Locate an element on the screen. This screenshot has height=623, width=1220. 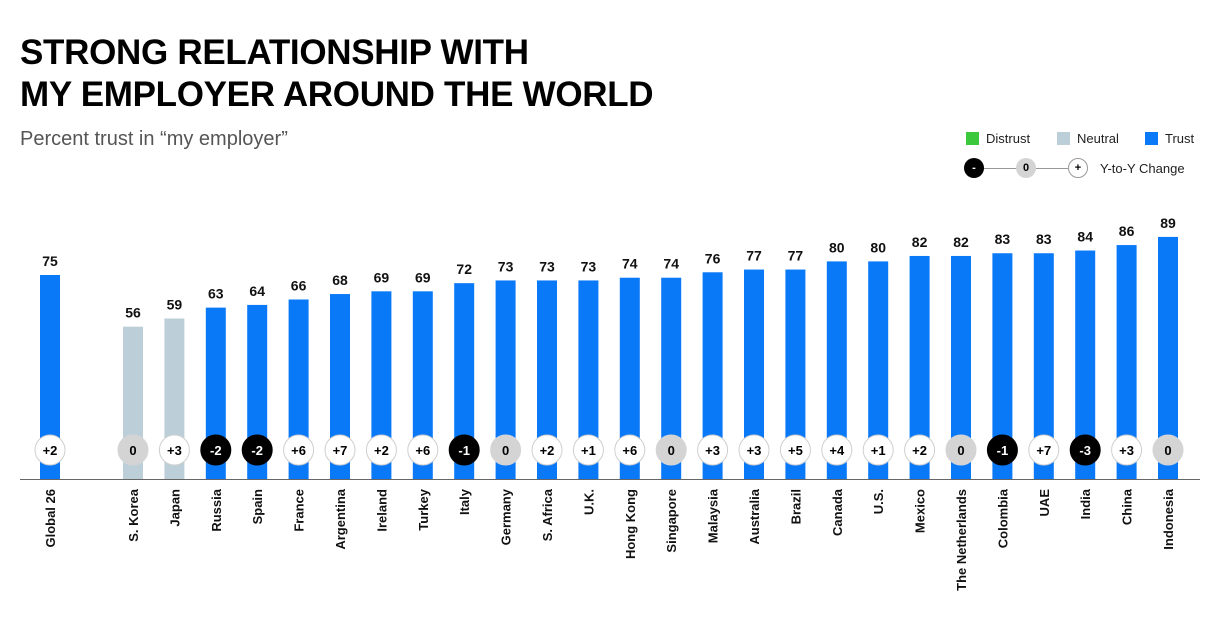
yoy-dot-germany is located at coordinates (506, 450).